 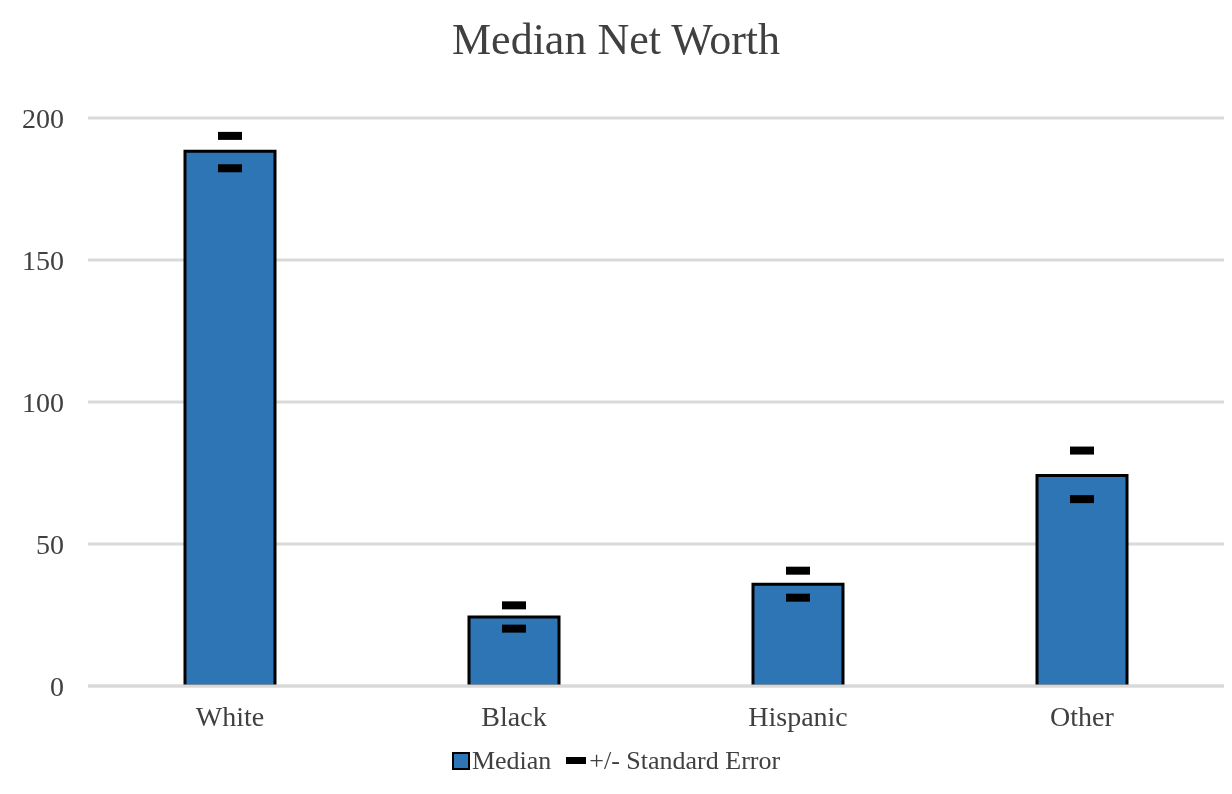 What do you see at coordinates (43, 260) in the screenshot?
I see `y-tick-label: 150` at bounding box center [43, 260].